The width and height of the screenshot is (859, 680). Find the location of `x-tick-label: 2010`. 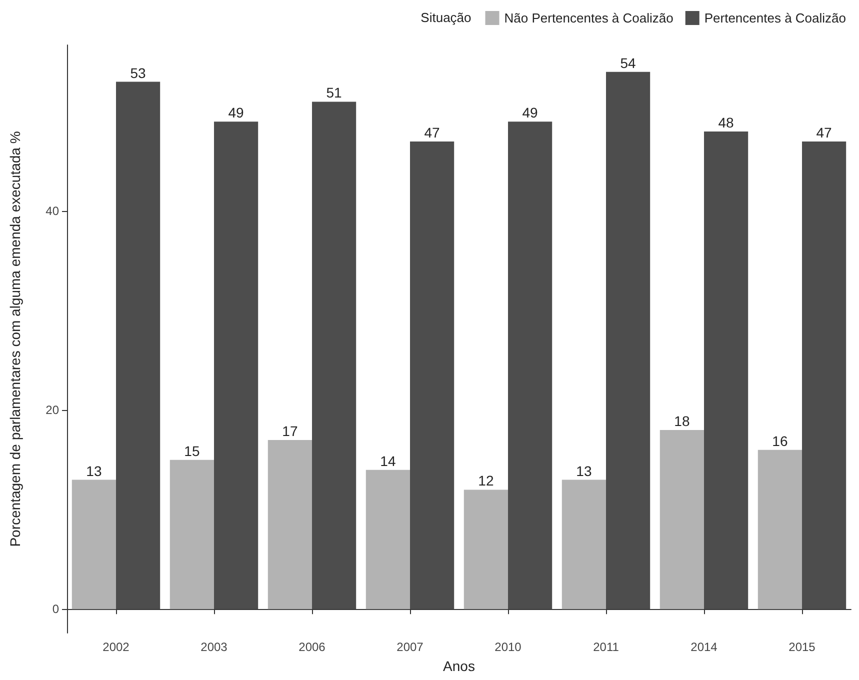

x-tick-label: 2010 is located at coordinates (508, 647).